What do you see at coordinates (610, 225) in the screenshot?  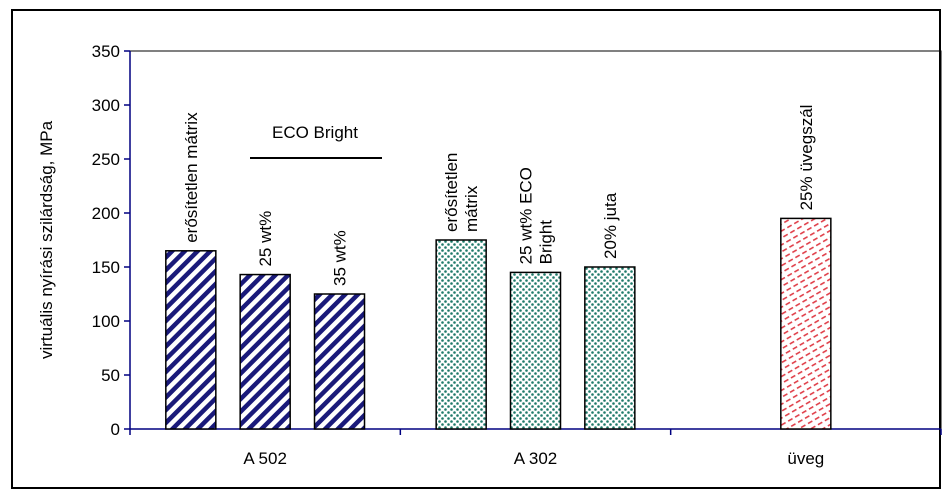 I see `bar-label: 20% juta` at bounding box center [610, 225].